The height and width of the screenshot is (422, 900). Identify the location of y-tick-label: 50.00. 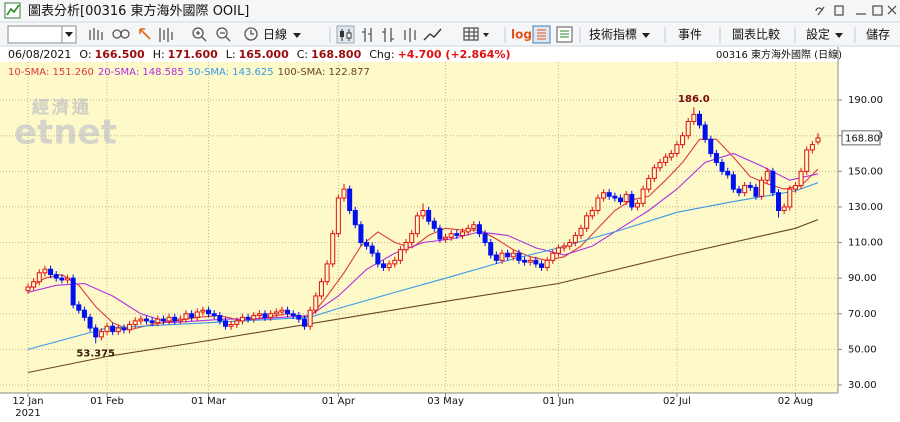
(862, 349).